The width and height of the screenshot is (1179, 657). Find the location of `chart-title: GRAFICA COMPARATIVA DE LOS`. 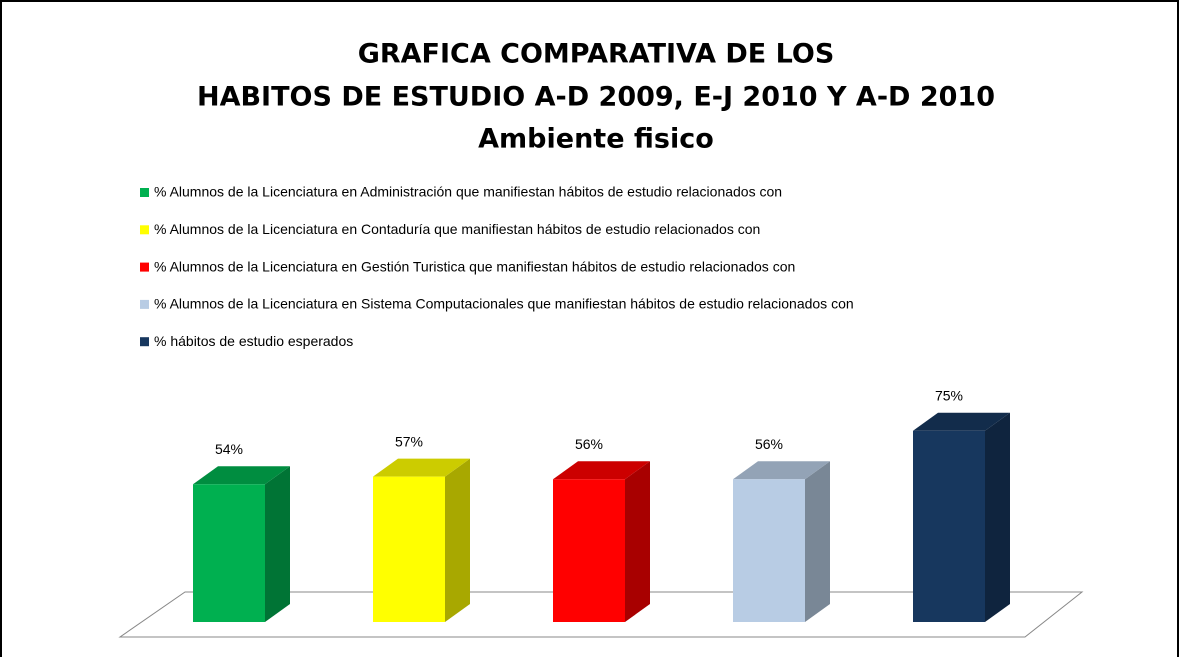

chart-title: GRAFICA COMPARATIVA DE LOS is located at coordinates (596, 54).